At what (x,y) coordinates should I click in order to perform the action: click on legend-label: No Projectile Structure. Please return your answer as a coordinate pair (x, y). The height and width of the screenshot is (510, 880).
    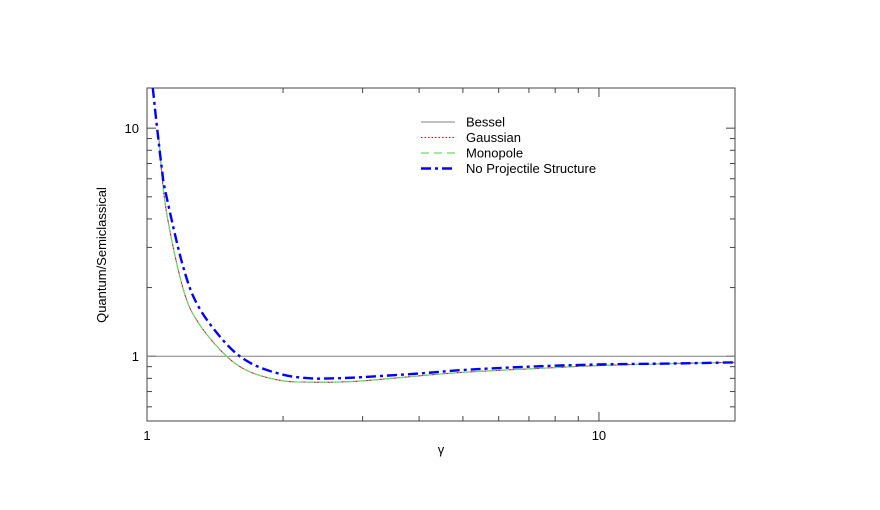
    Looking at the image, I should click on (531, 168).